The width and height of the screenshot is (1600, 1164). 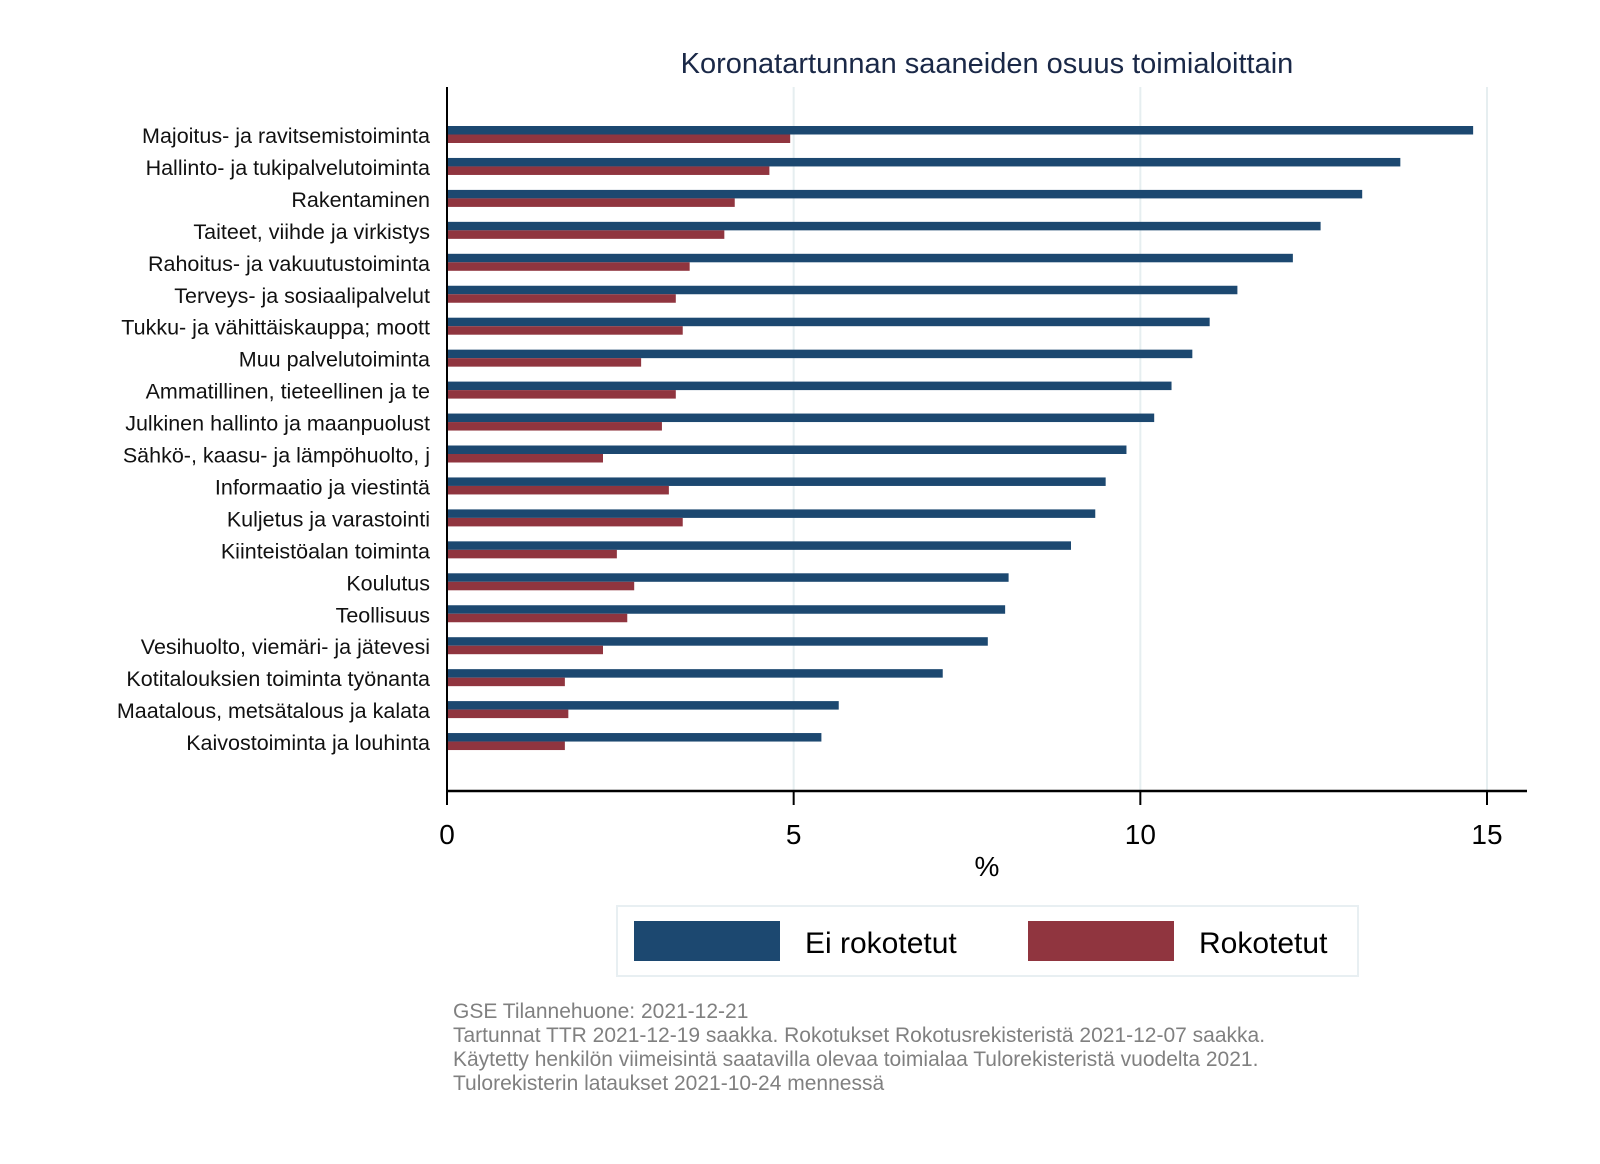 I want to click on category-label: Muu palvelutoiminta, so click(x=334, y=360).